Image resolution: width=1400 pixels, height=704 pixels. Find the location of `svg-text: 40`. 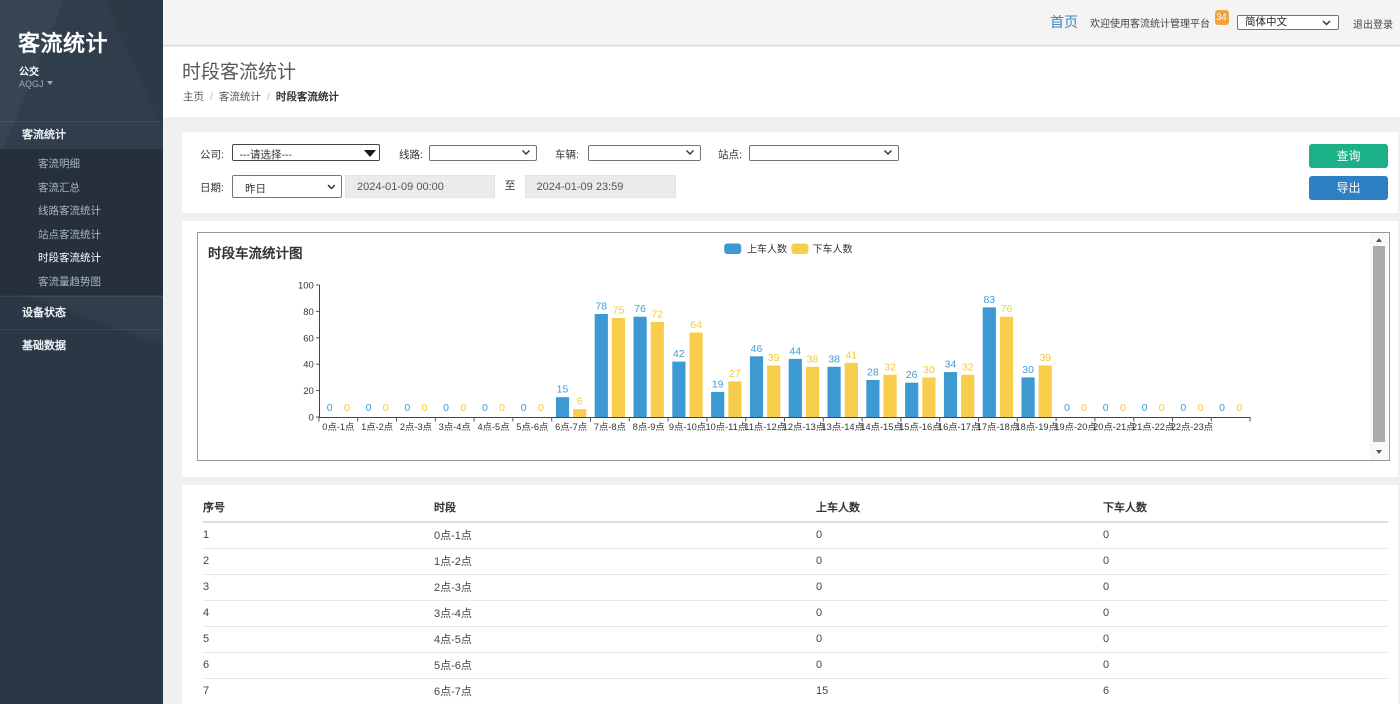

svg-text: 40 is located at coordinates (308, 365).